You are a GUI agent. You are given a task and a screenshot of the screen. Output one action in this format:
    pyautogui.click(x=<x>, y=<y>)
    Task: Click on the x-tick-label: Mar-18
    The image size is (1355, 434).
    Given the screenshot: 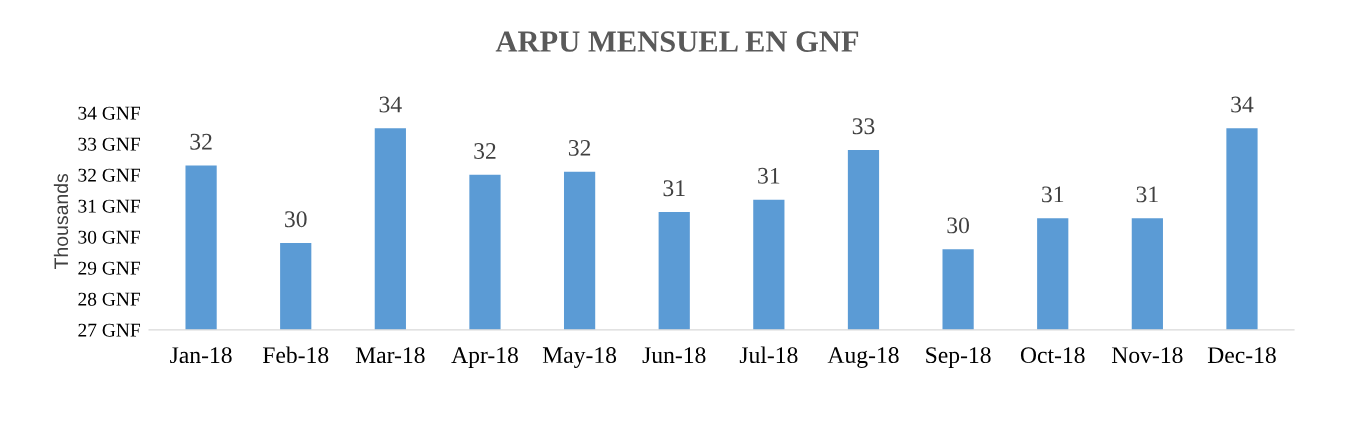 What is the action you would take?
    pyautogui.click(x=390, y=355)
    